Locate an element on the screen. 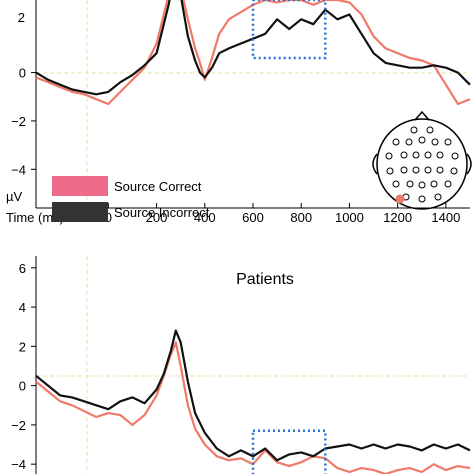  legend-swatch-source-incorrect is located at coordinates (80, 212).